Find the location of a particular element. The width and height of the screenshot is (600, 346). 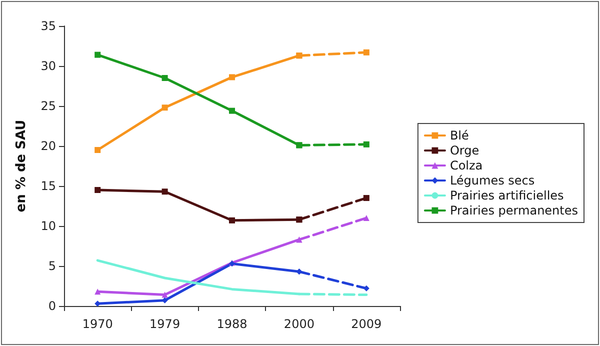

legend-label: Blé is located at coordinates (459, 135).